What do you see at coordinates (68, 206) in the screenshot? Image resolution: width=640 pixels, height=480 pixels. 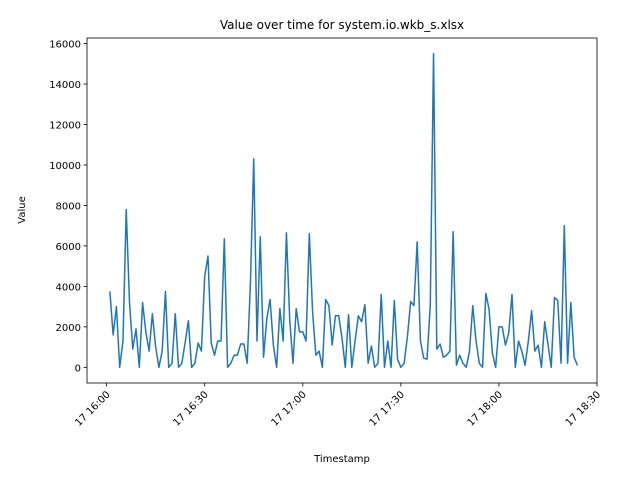 I see `y-tick-label: 8000` at bounding box center [68, 206].